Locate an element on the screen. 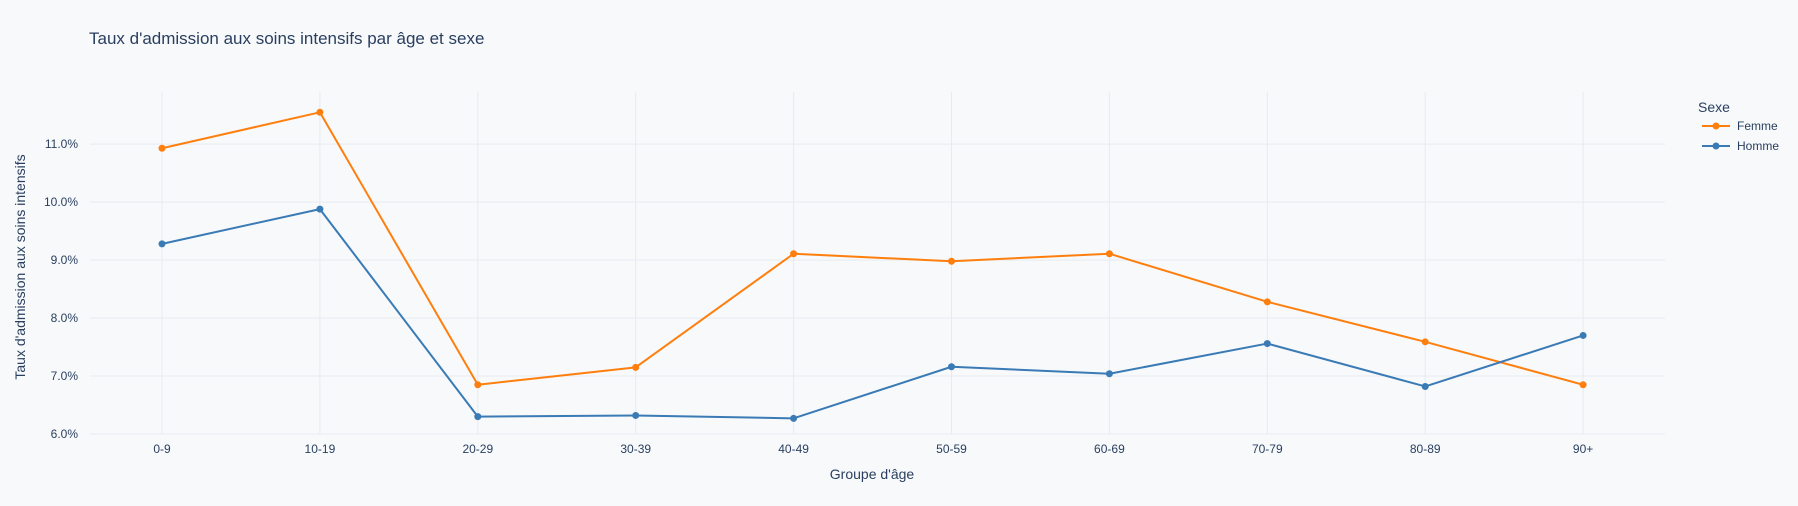 This screenshot has height=506, width=1798. x-tick-label: 20-29 is located at coordinates (477, 449).